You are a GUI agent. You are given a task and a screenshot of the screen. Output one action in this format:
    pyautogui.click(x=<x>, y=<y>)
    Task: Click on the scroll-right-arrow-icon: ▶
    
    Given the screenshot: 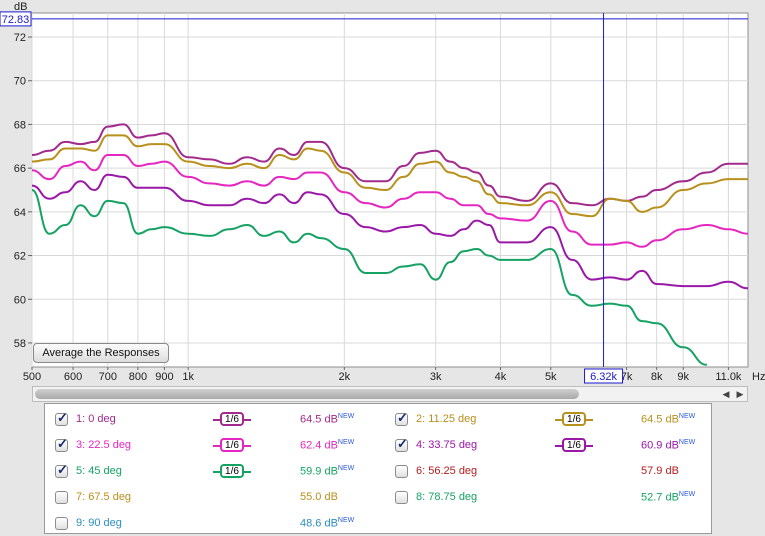 What is the action you would take?
    pyautogui.click(x=740, y=393)
    